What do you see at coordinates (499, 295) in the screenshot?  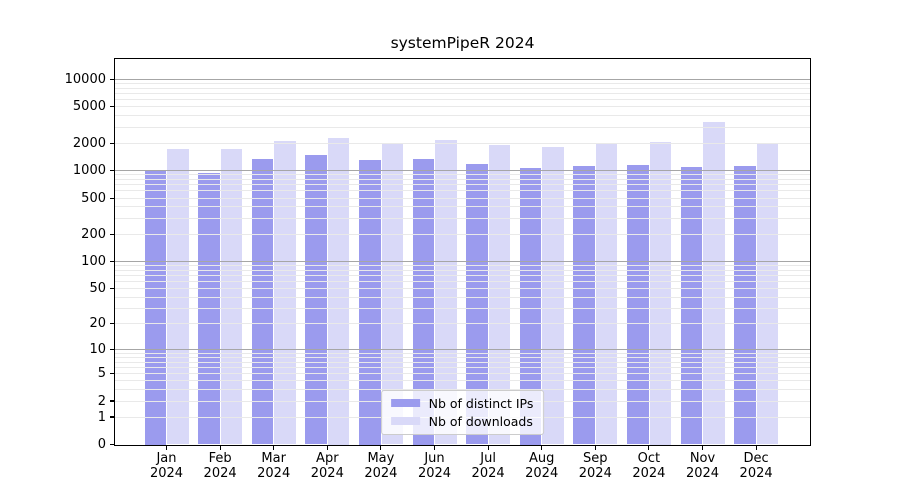 I see `bar-downloads-jul` at bounding box center [499, 295].